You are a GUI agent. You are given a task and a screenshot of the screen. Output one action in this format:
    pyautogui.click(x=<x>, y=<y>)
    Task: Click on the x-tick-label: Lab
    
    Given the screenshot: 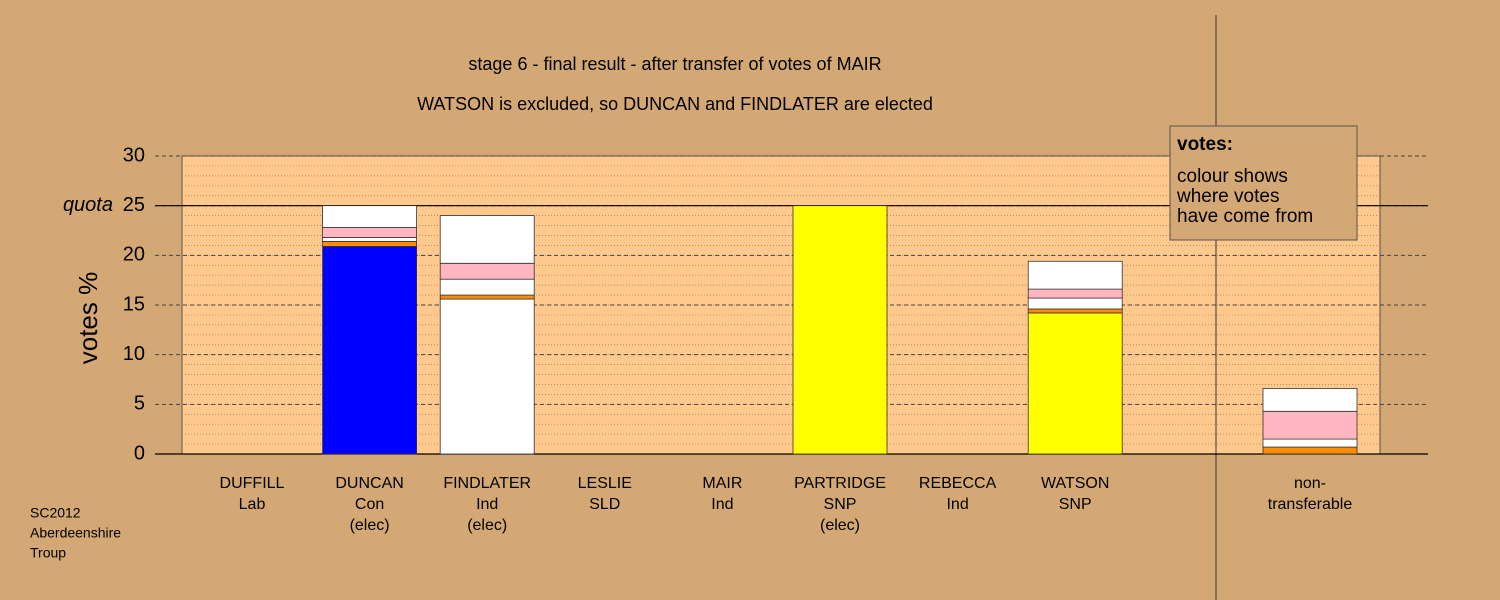 What is the action you would take?
    pyautogui.click(x=252, y=504)
    